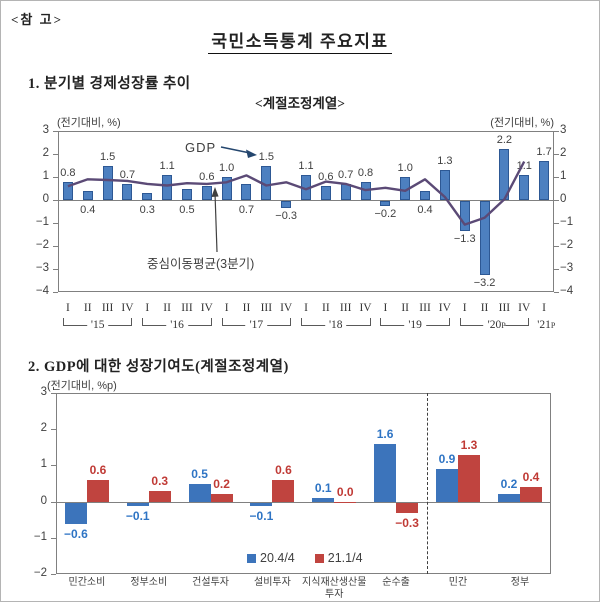  Describe the element at coordinates (385, 213) in the screenshot. I see `bar-value-label: −0.2` at that location.